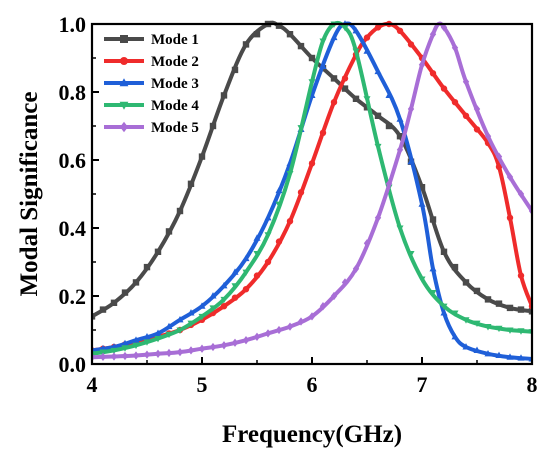 Image resolution: width=556 pixels, height=456 pixels. I want to click on legend-item: Mode 2, so click(151, 62).